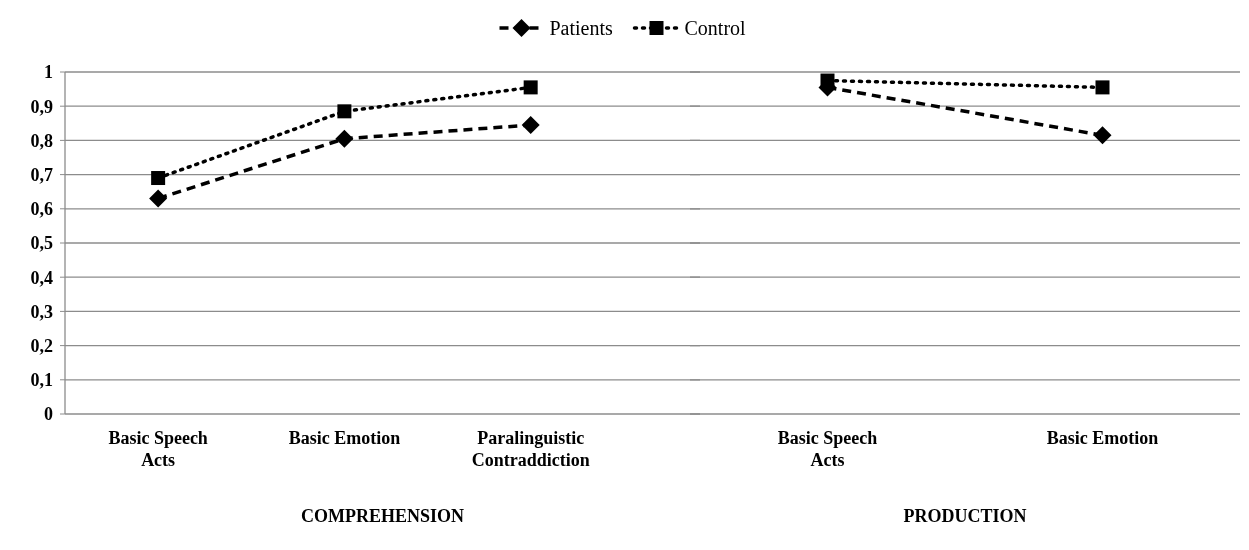  I want to click on y-tick-label: 0,3, so click(41, 311).